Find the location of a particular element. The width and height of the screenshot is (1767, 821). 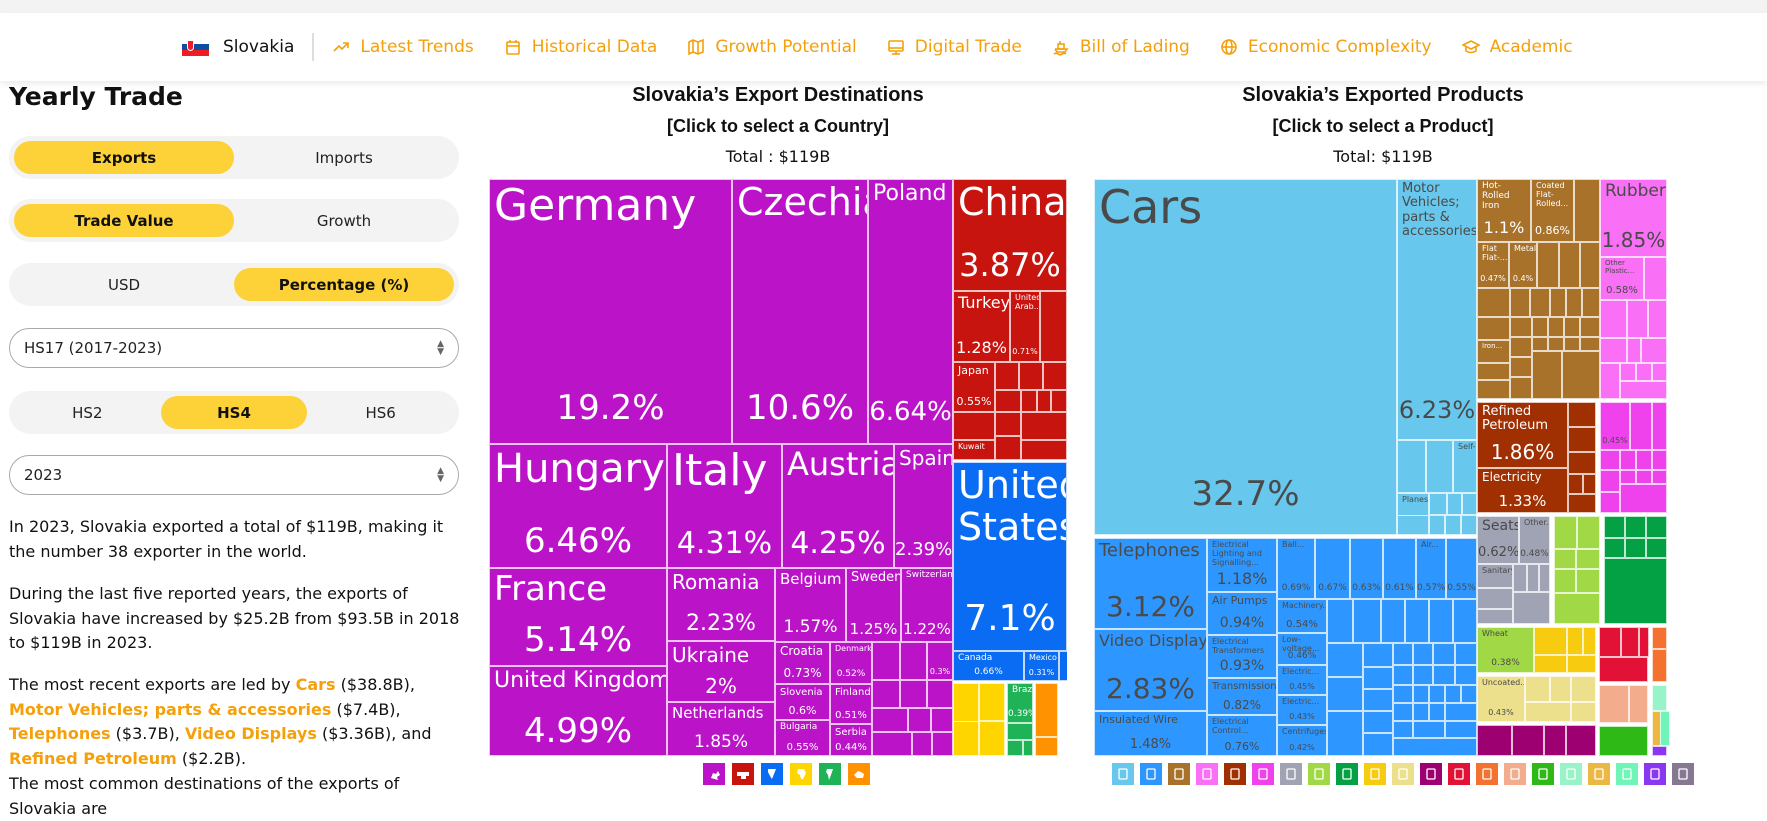

tile-wheat: Wheat 0.38% is located at coordinates (1505, 650).